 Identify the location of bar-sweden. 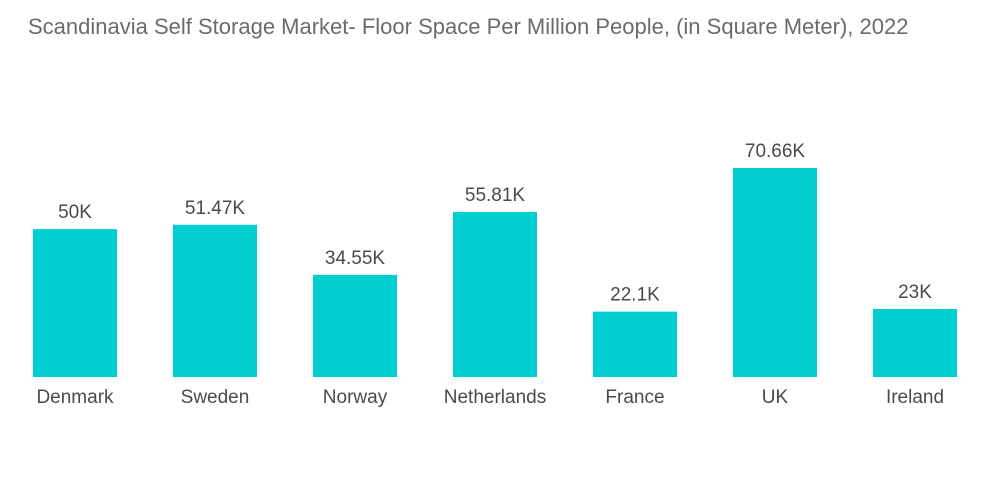
(215, 300).